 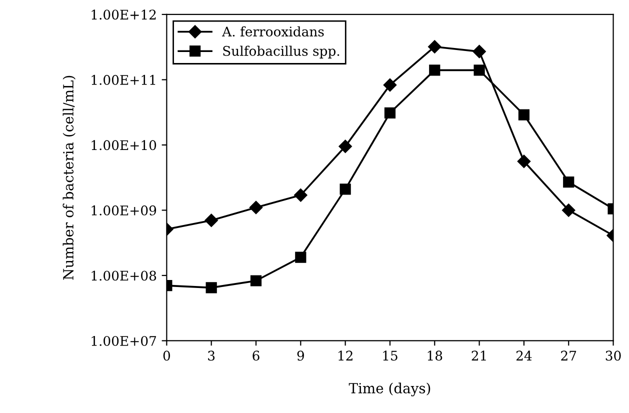 What do you see at coordinates (69, 178) in the screenshot?
I see `y-axis-title: Number of bacteria (cell/mL)` at bounding box center [69, 178].